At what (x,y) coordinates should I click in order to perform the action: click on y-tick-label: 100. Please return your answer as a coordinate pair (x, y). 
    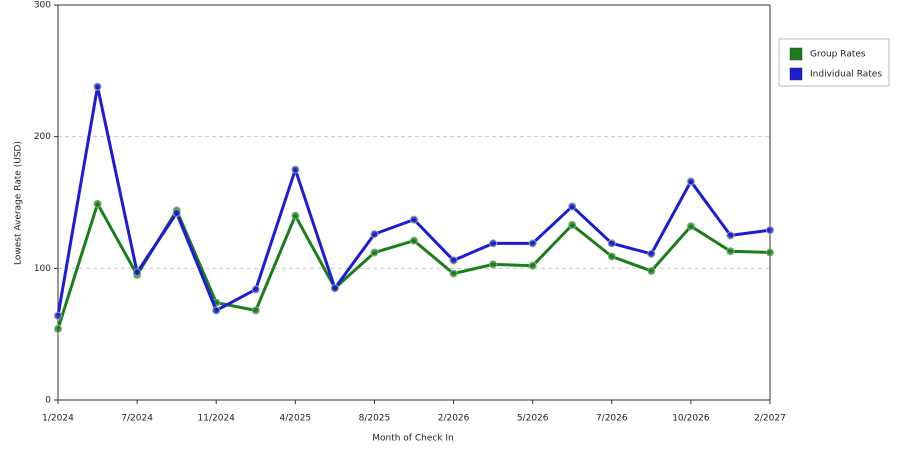
    Looking at the image, I should click on (42, 269).